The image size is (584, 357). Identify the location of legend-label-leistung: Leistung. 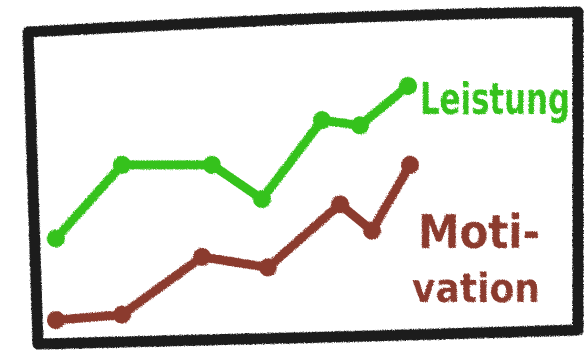
(495, 99).